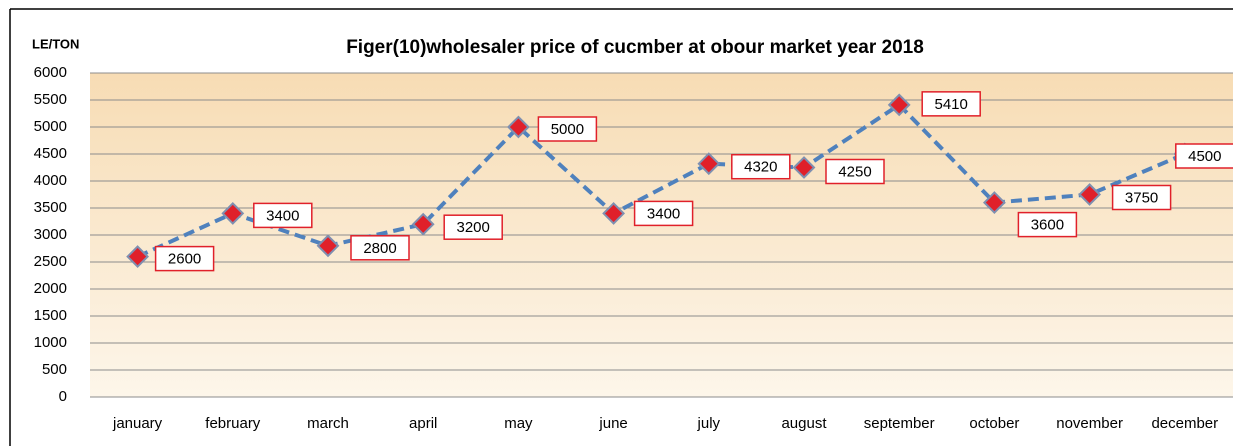 The height and width of the screenshot is (446, 1233). I want to click on x-tick-label: february, so click(233, 423).